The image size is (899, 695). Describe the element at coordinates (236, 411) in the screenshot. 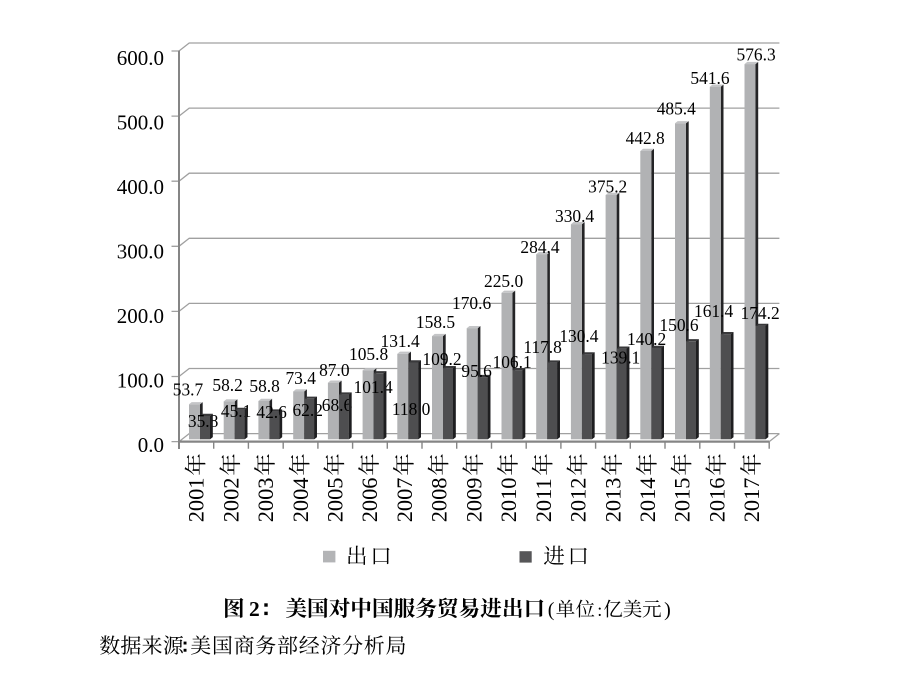

I see `svg-text: 45.1` at that location.